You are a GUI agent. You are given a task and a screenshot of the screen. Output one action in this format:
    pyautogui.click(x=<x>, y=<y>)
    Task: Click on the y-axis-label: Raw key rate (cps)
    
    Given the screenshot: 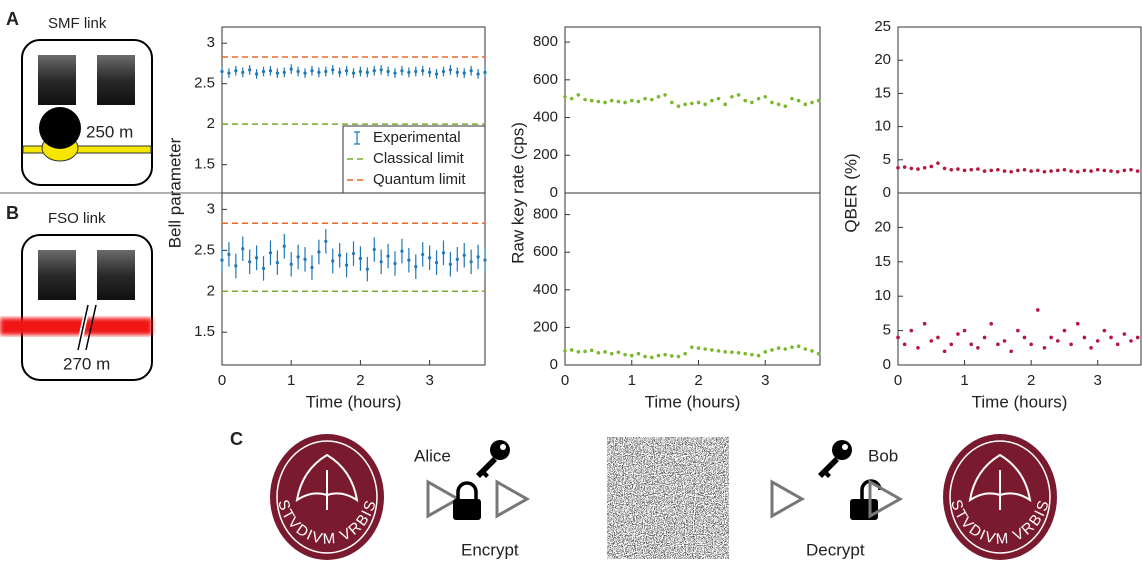 What is the action you would take?
    pyautogui.click(x=517, y=193)
    